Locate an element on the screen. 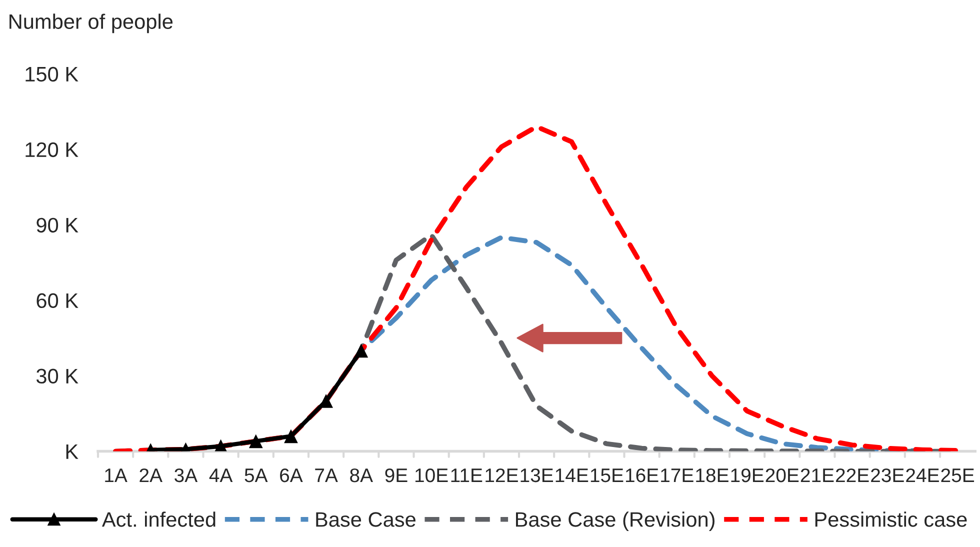 The image size is (980, 547). y-tick-label: 150 K is located at coordinates (52, 74).